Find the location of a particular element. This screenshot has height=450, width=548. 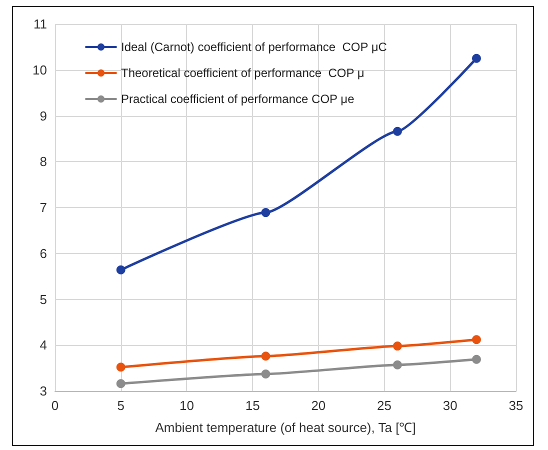

x-tick-label: 15 is located at coordinates (252, 405).